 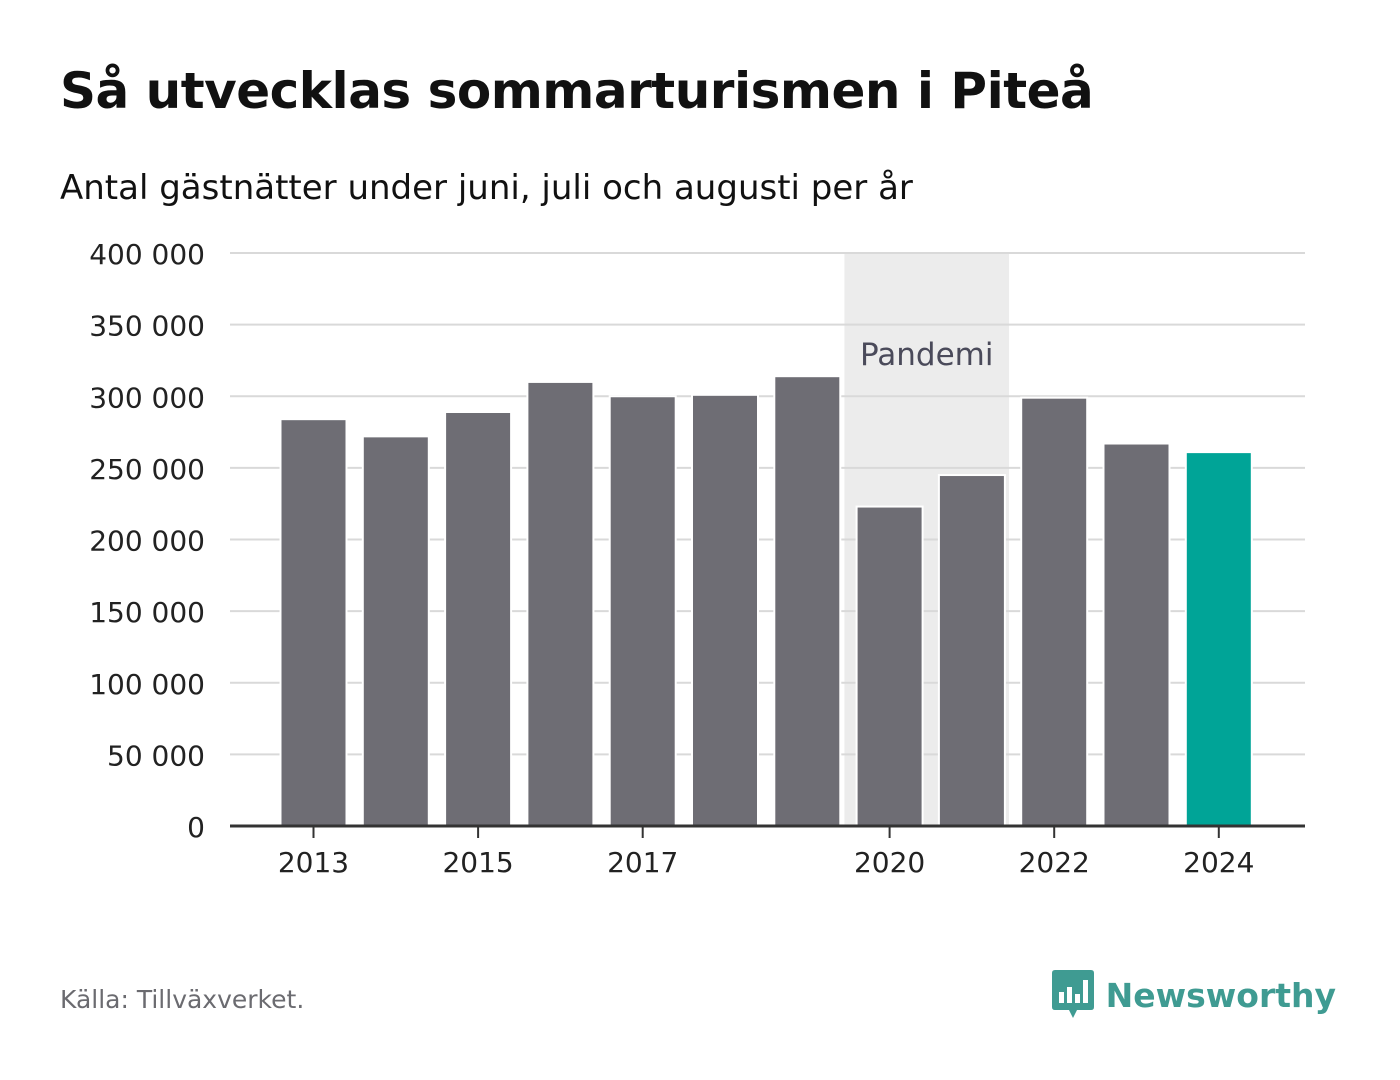 What do you see at coordinates (889, 862) in the screenshot?
I see `x-tick-label: 2020` at bounding box center [889, 862].